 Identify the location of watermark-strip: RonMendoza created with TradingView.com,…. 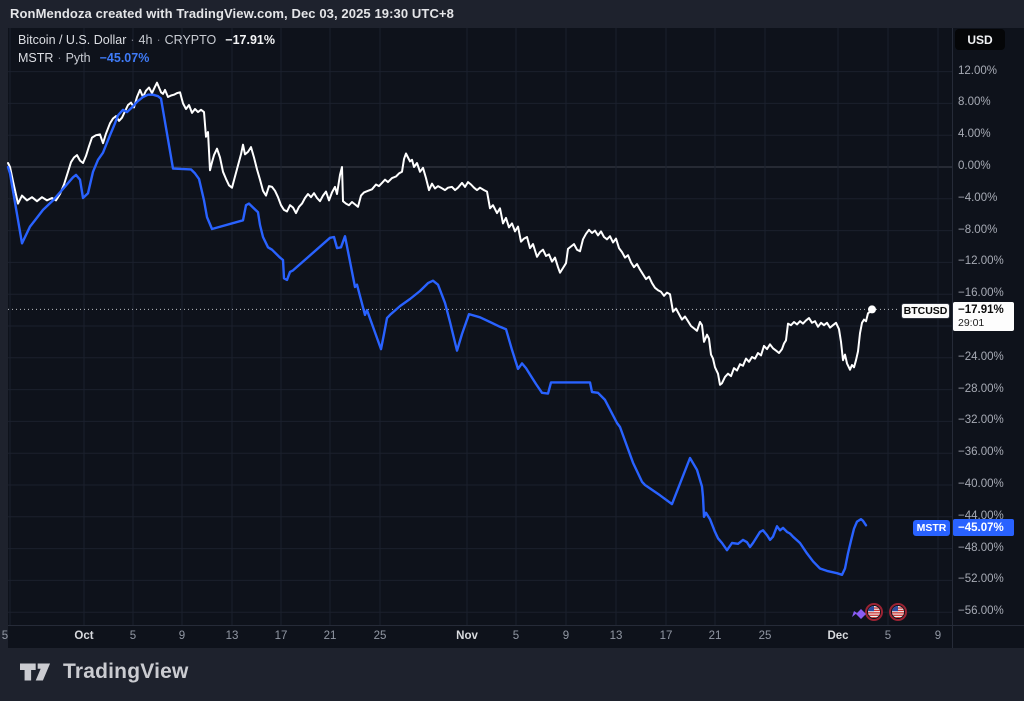
(512, 14).